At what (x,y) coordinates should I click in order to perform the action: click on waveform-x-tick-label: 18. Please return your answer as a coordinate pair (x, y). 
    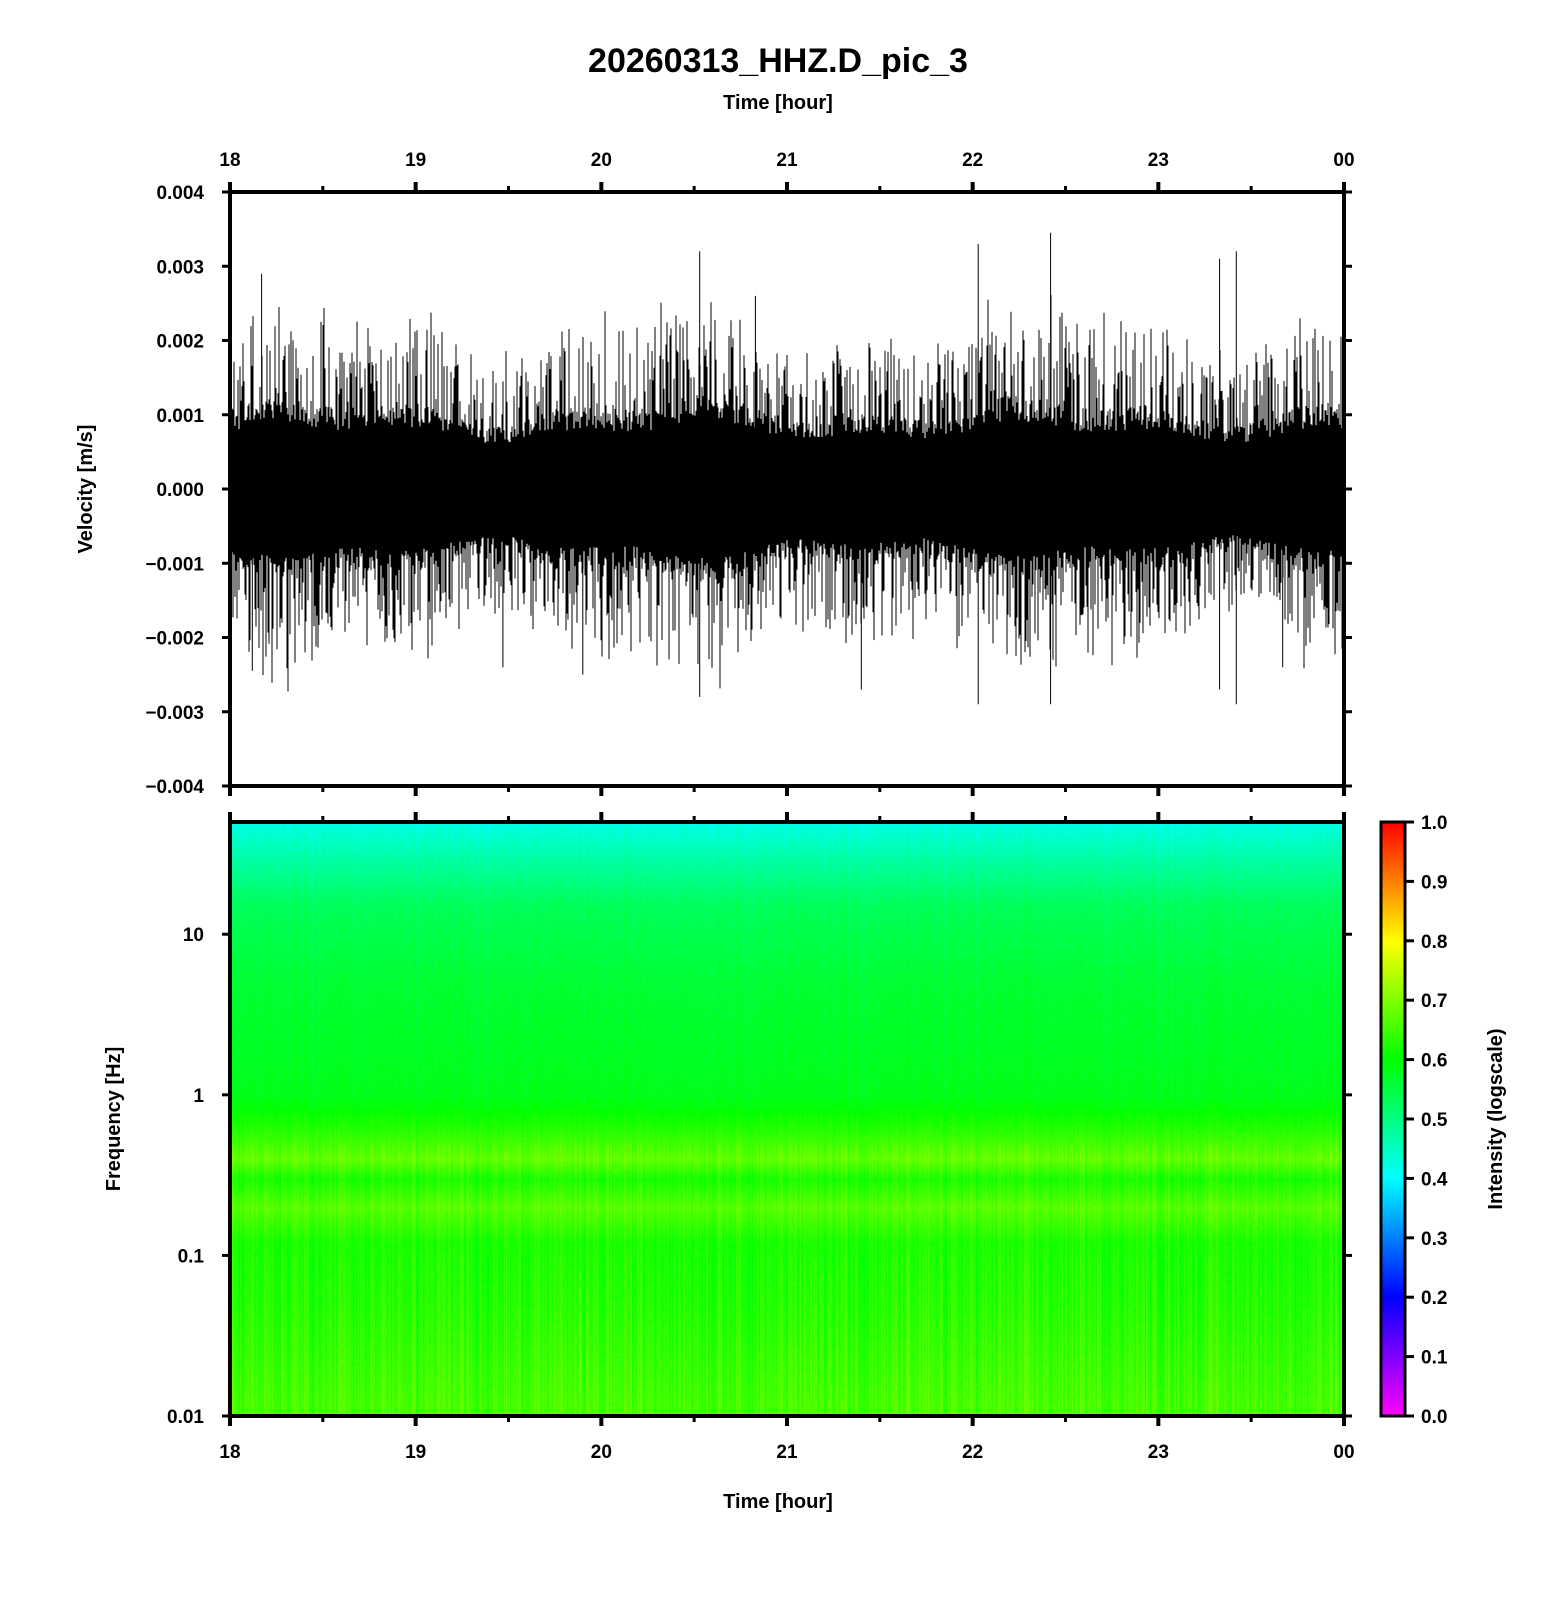
    Looking at the image, I should click on (229, 160).